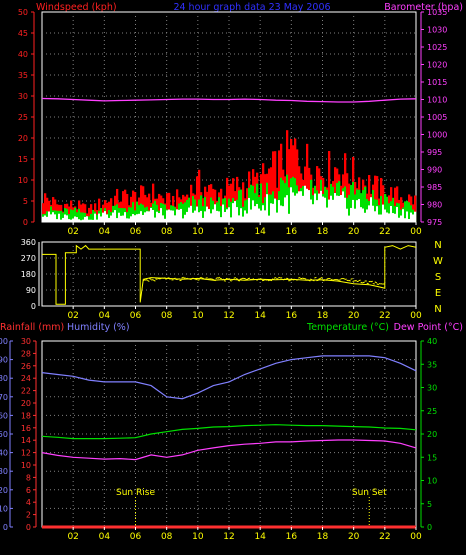 The height and width of the screenshot is (555, 466). I want to click on baro-axis-tick-label: 1010, so click(437, 100).